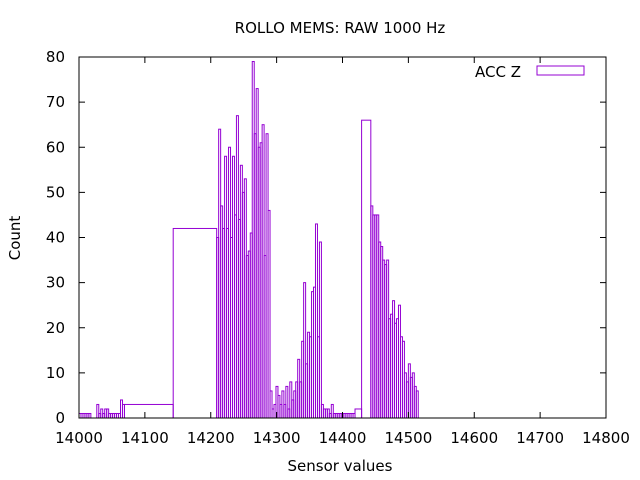 The width and height of the screenshot is (640, 480). Describe the element at coordinates (55, 328) in the screenshot. I see `y-tick-label: 20` at that location.